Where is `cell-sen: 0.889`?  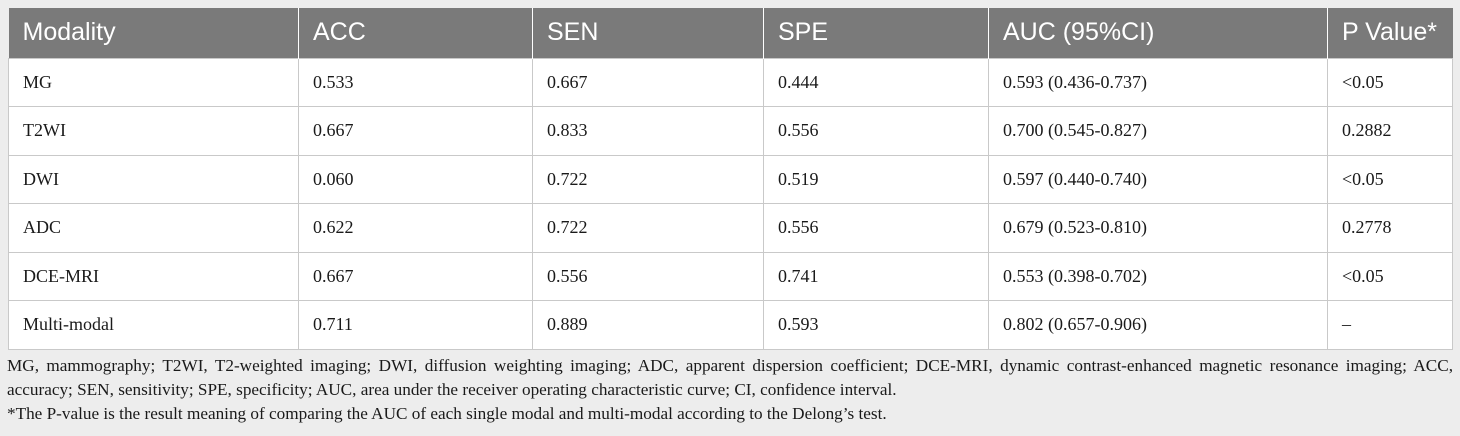
cell-sen: 0.889 is located at coordinates (648, 325).